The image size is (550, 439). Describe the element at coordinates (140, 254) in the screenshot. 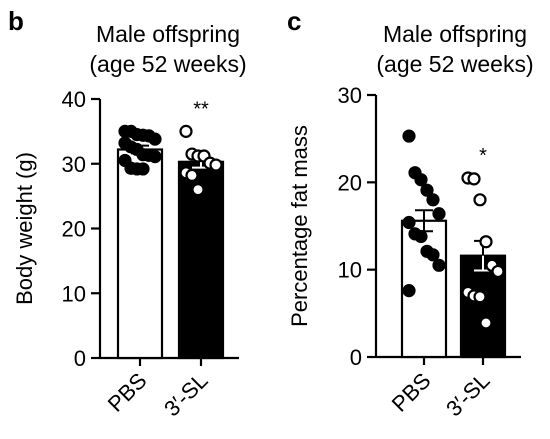

I see `bar-control` at that location.